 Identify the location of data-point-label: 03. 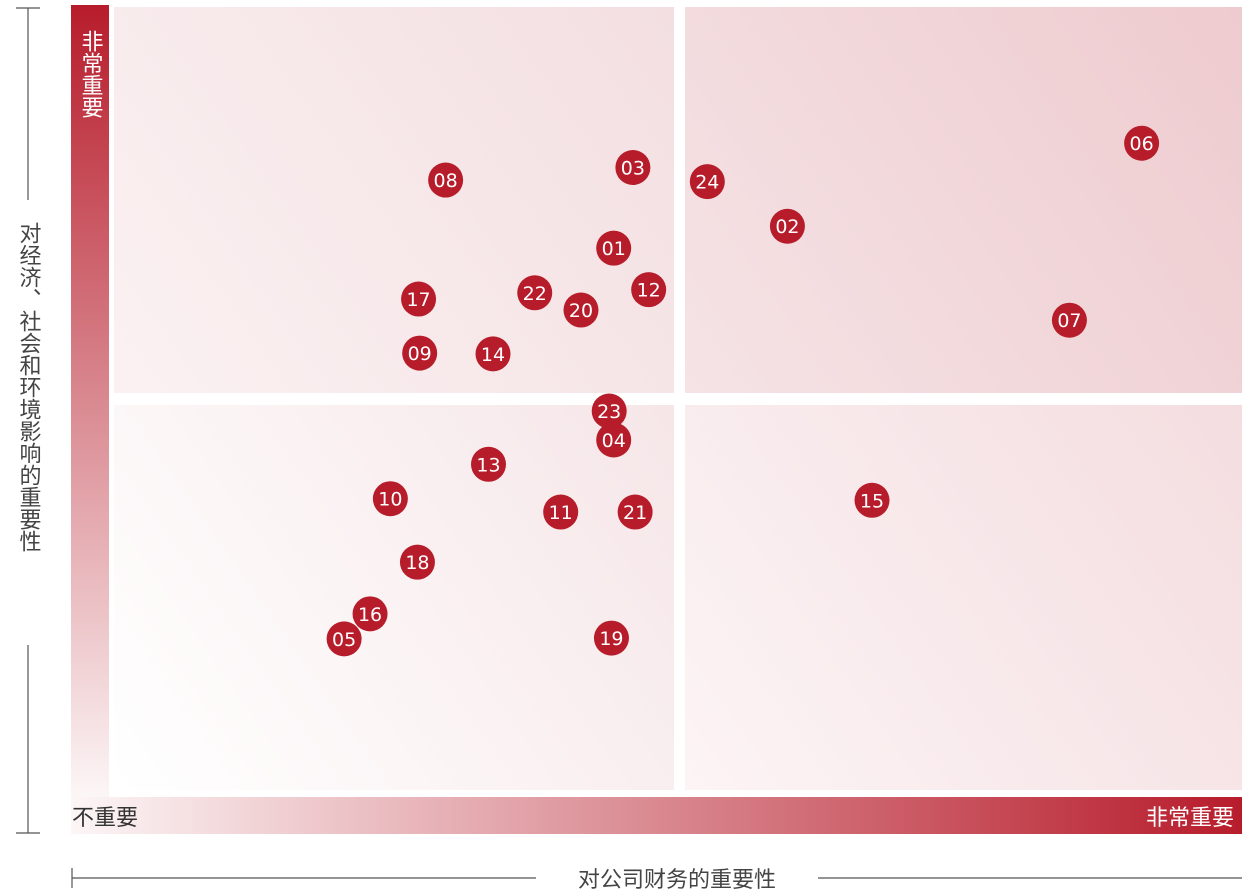
(633, 169).